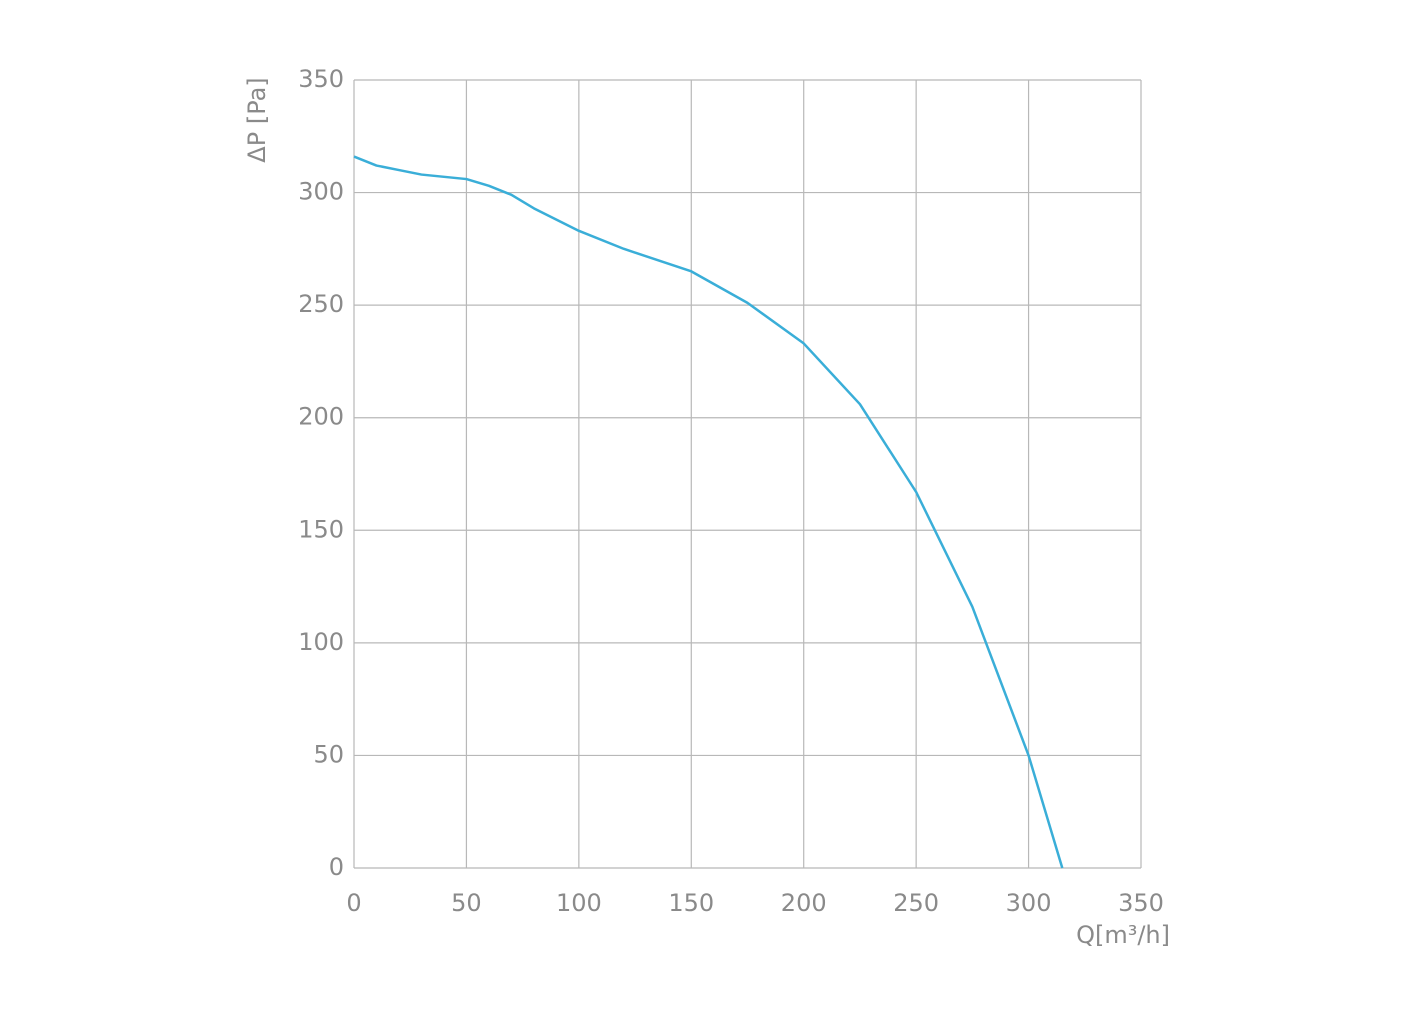 This screenshot has height=1028, width=1417. I want to click on y-tick-label: 100, so click(321, 642).